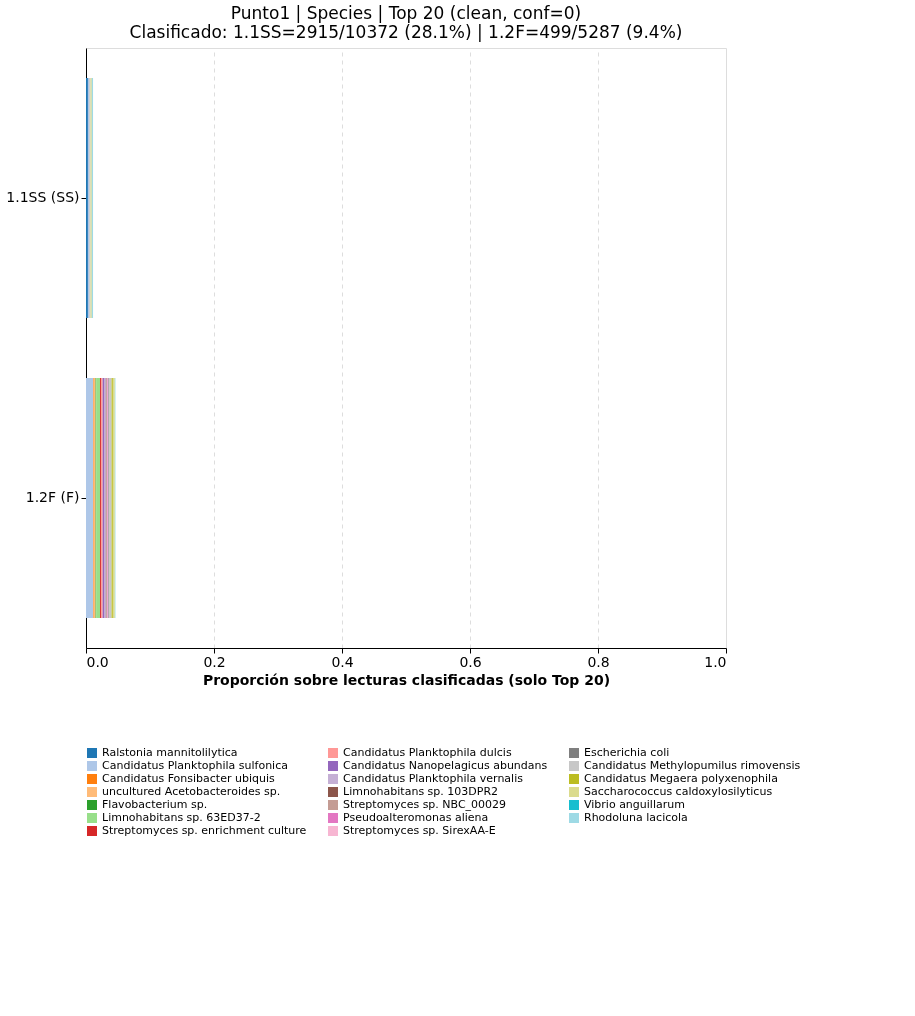 The image size is (915, 1016). Describe the element at coordinates (470, 661) in the screenshot. I see `x-tick-label: 0.6` at that location.